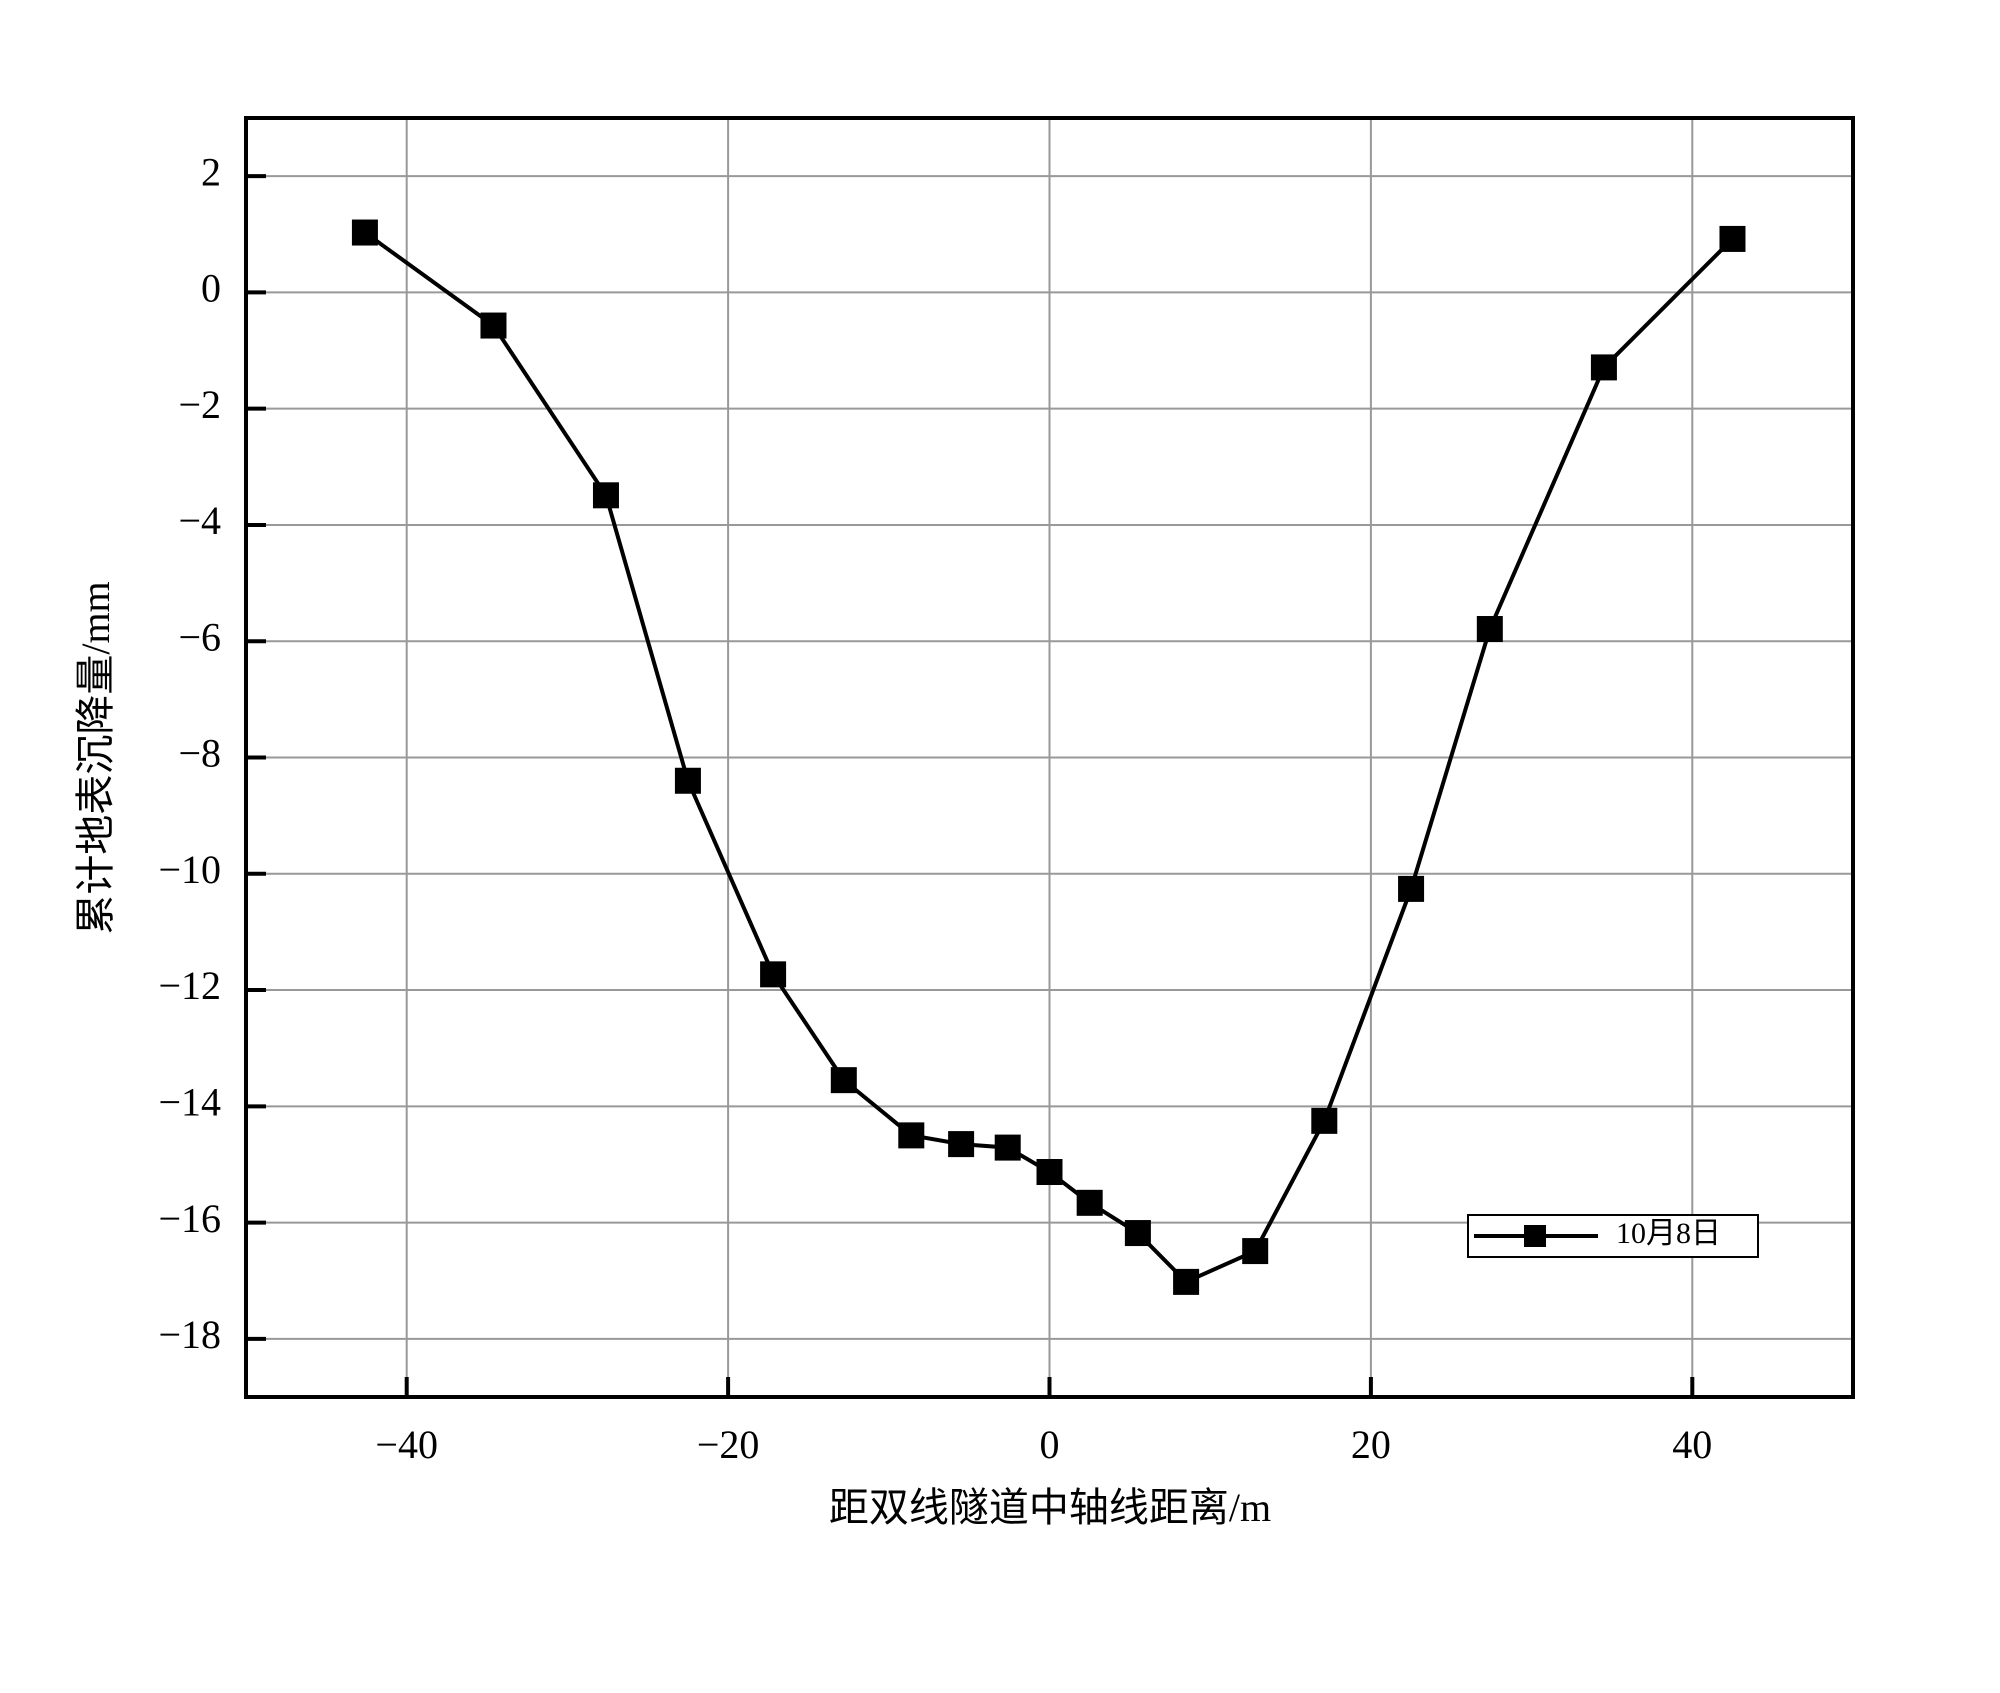 This screenshot has height=1693, width=2000. I want to click on y-tick-label: 0, so click(211, 288).